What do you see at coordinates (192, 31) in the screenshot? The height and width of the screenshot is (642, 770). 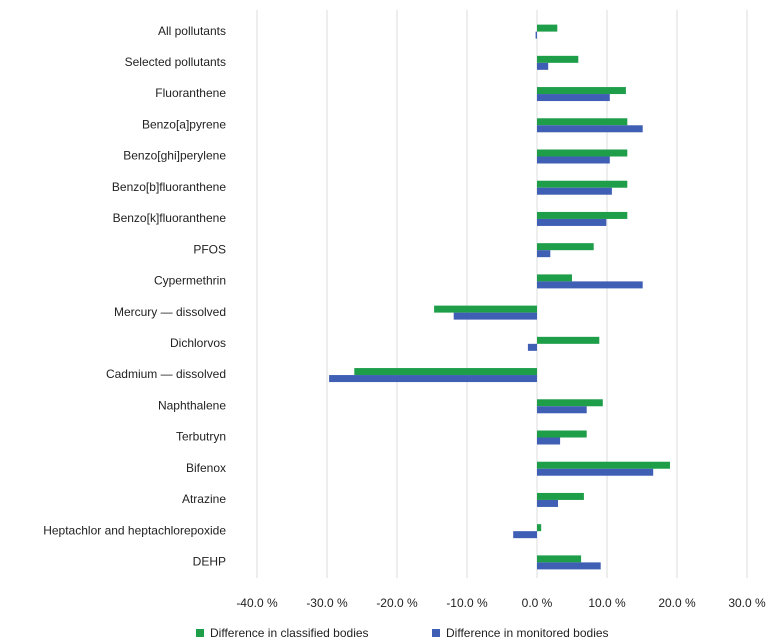 I see `y-tick-label: All pollutants` at bounding box center [192, 31].